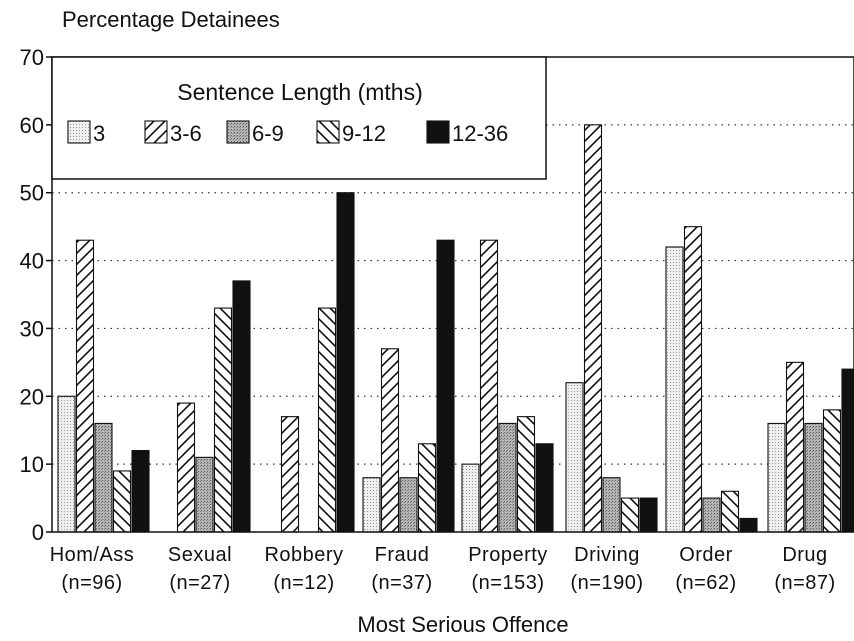 The height and width of the screenshot is (641, 854). I want to click on y-tick-label: 50, so click(32, 193).